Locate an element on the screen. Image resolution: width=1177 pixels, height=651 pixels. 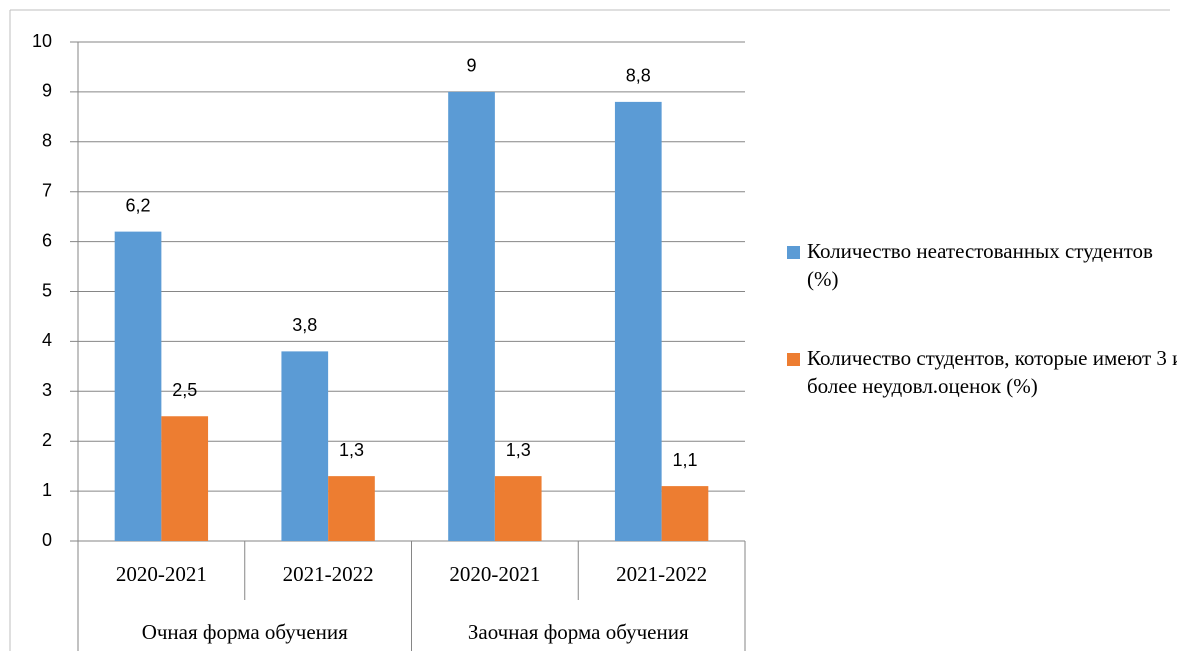
legend-item: Количество неатестованных студентов (%) is located at coordinates (982, 265).